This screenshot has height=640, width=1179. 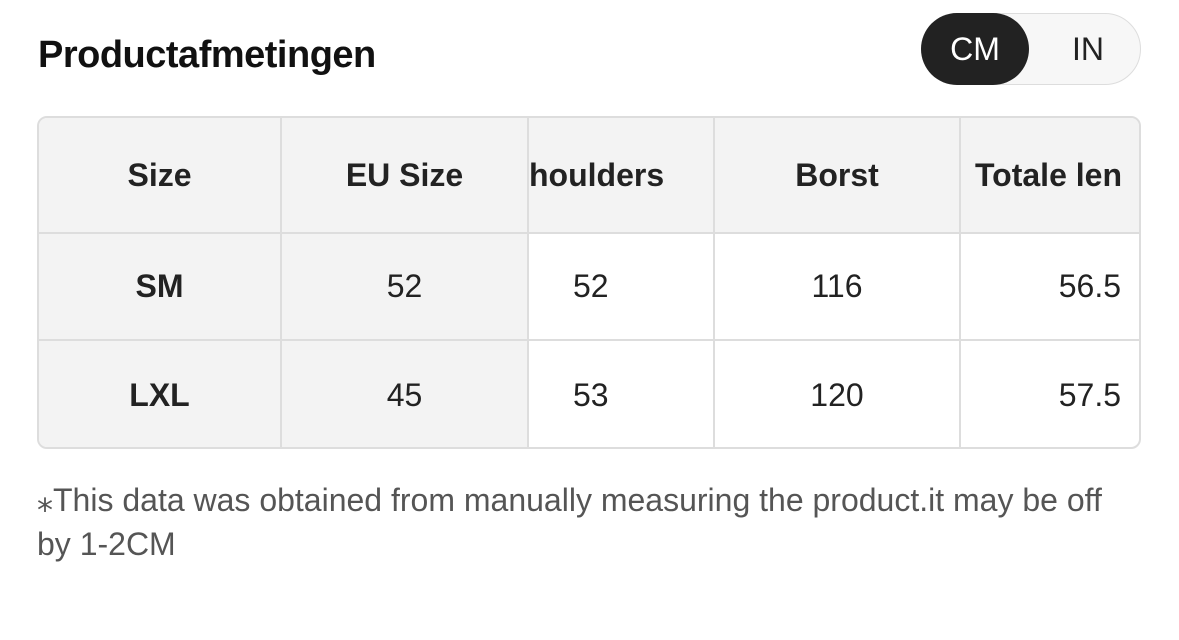 What do you see at coordinates (1089, 394) in the screenshot?
I see `table-cell: 57.5` at bounding box center [1089, 394].